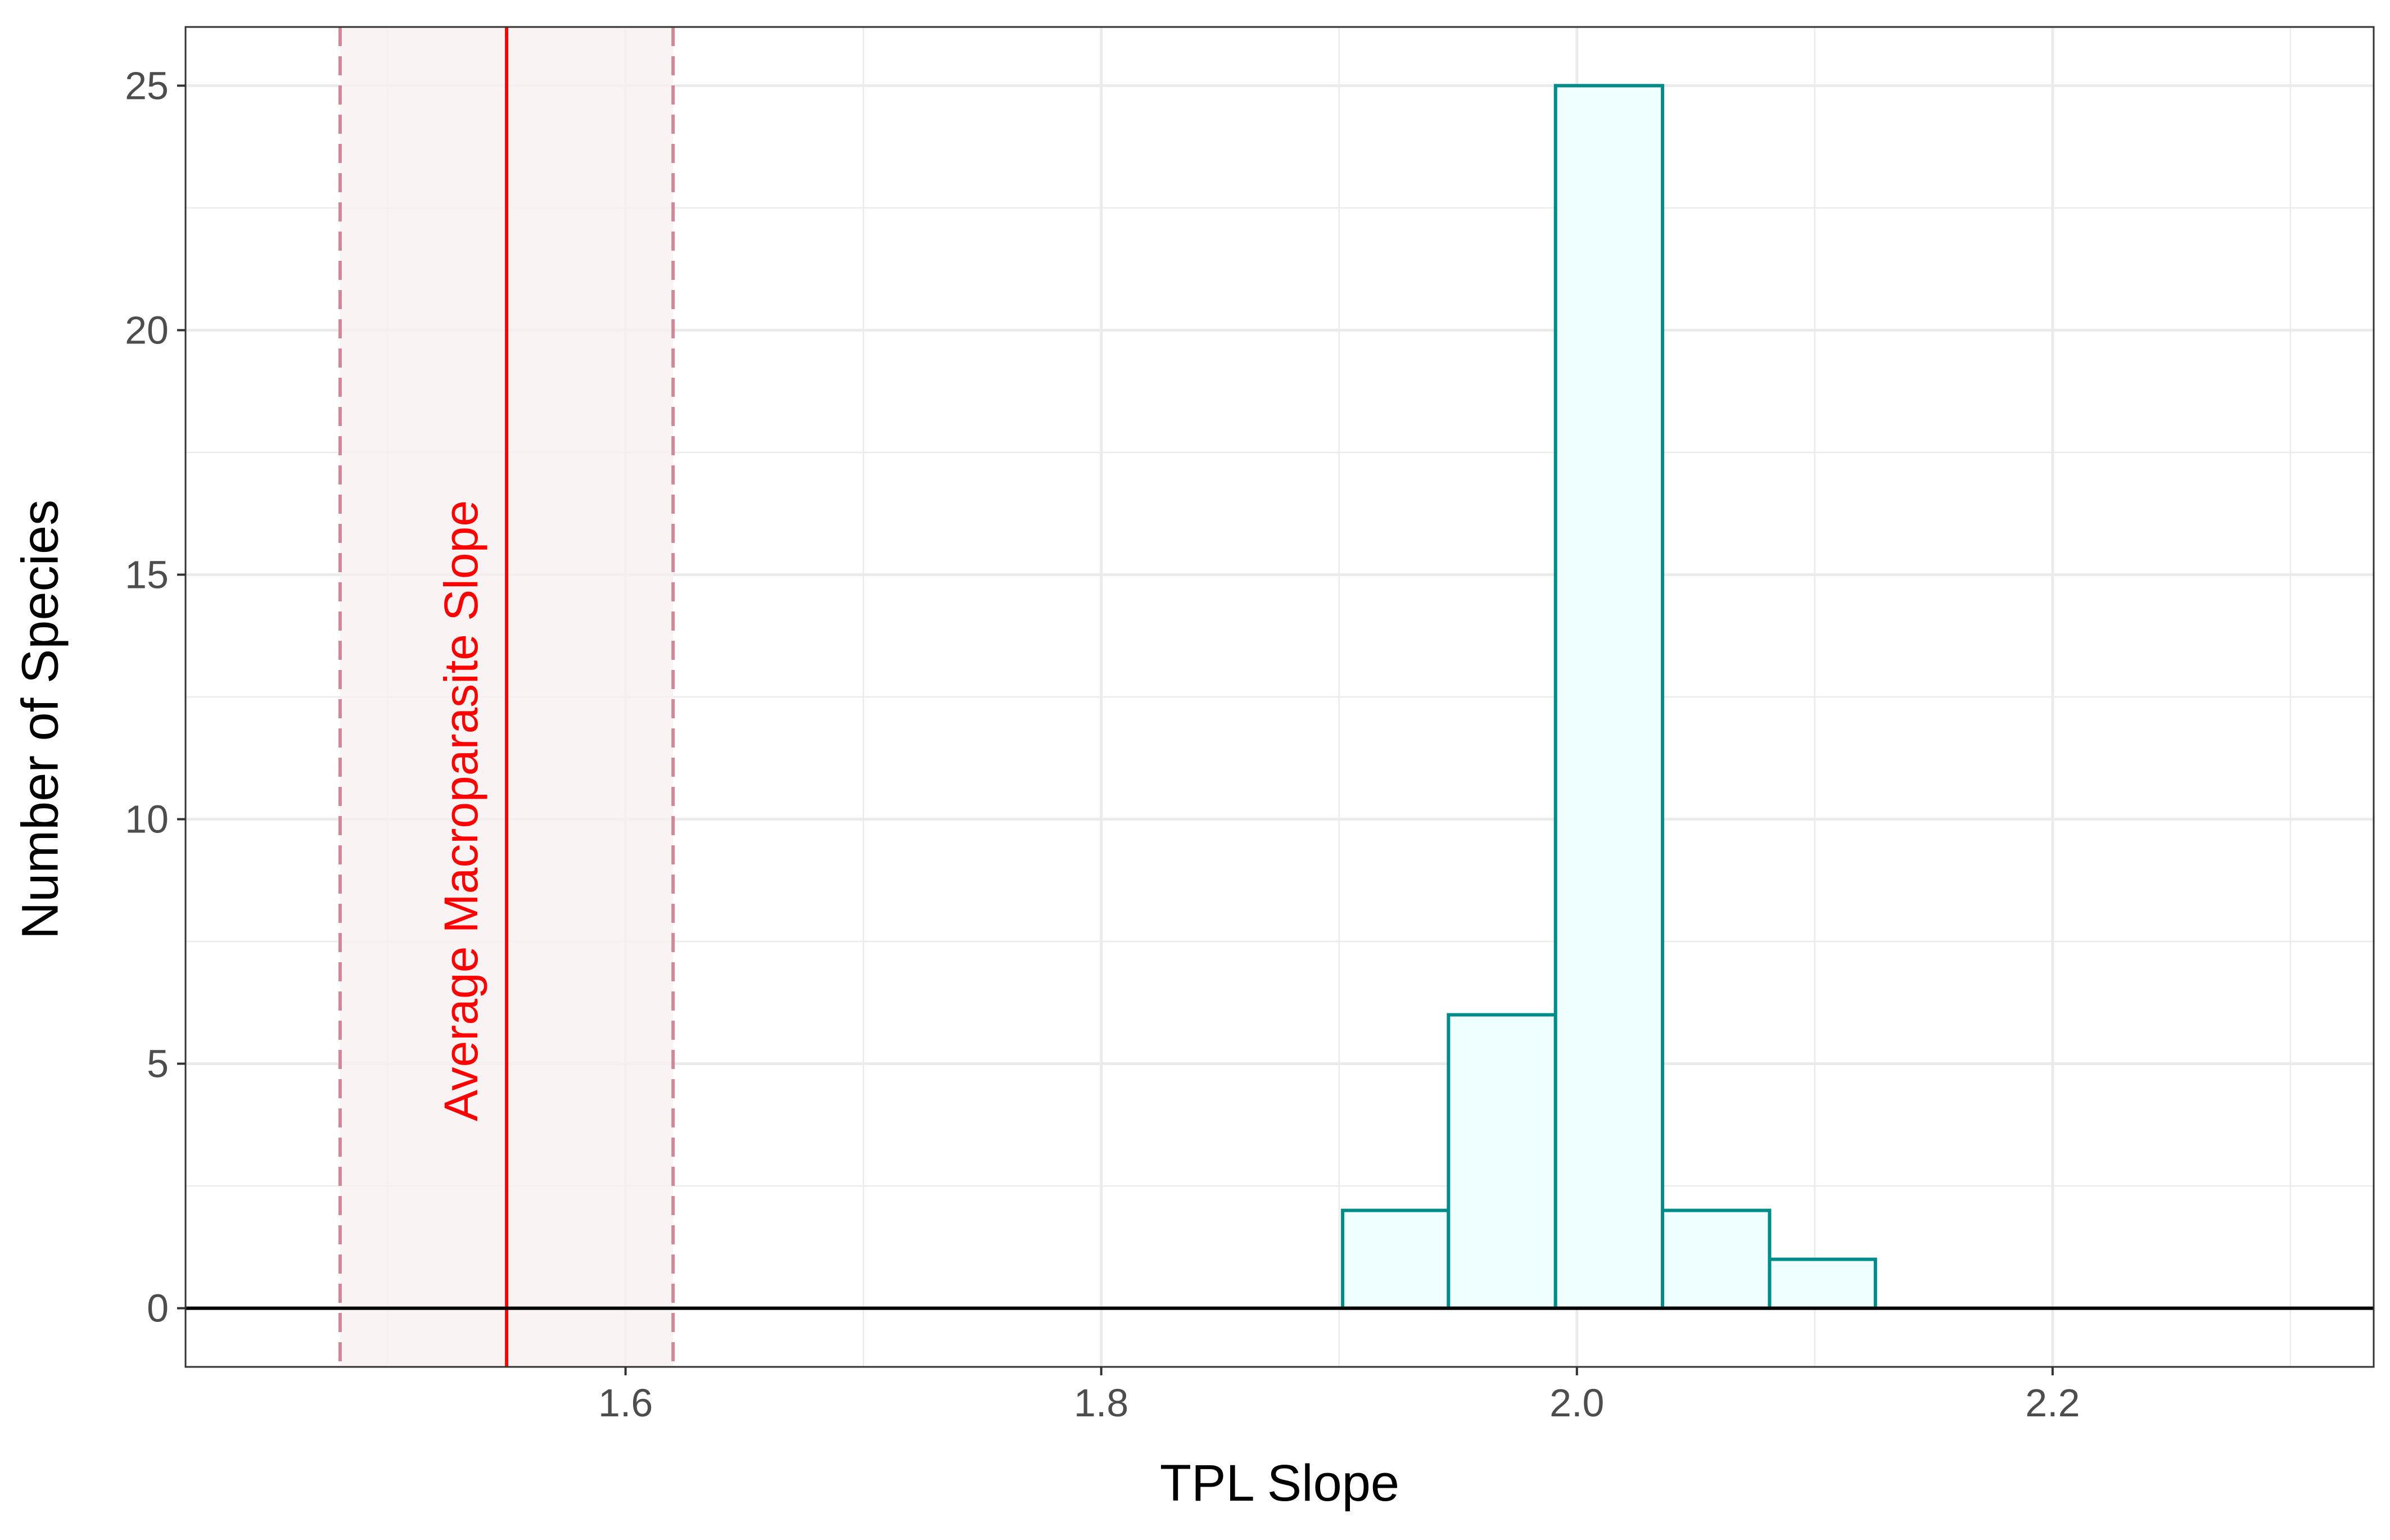 This screenshot has height=1540, width=2390. What do you see at coordinates (158, 1064) in the screenshot?
I see `y-tick-label: 5` at bounding box center [158, 1064].